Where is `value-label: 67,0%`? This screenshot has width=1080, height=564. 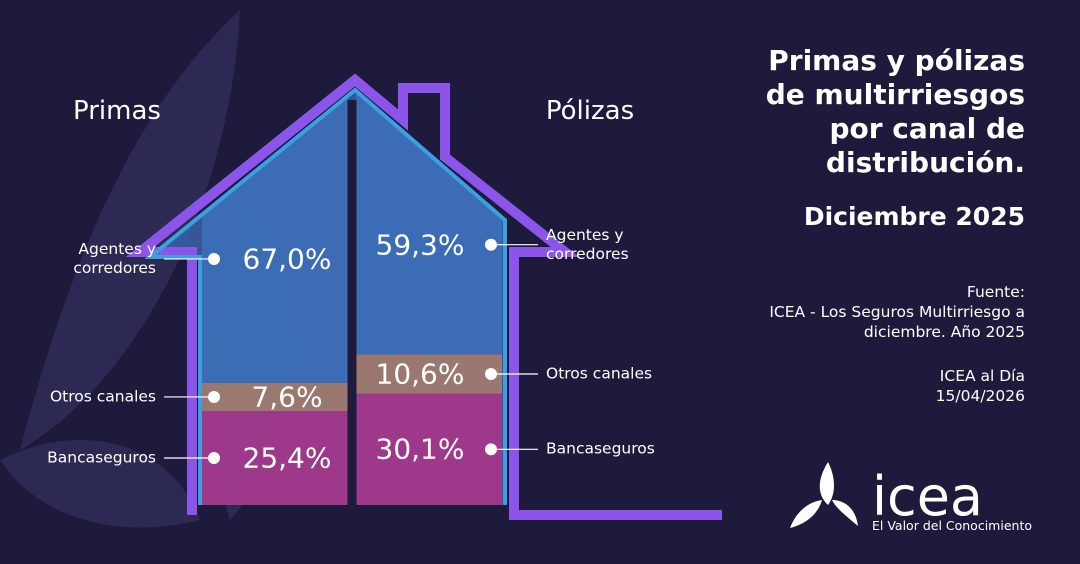 value-label: 67,0% is located at coordinates (287, 259).